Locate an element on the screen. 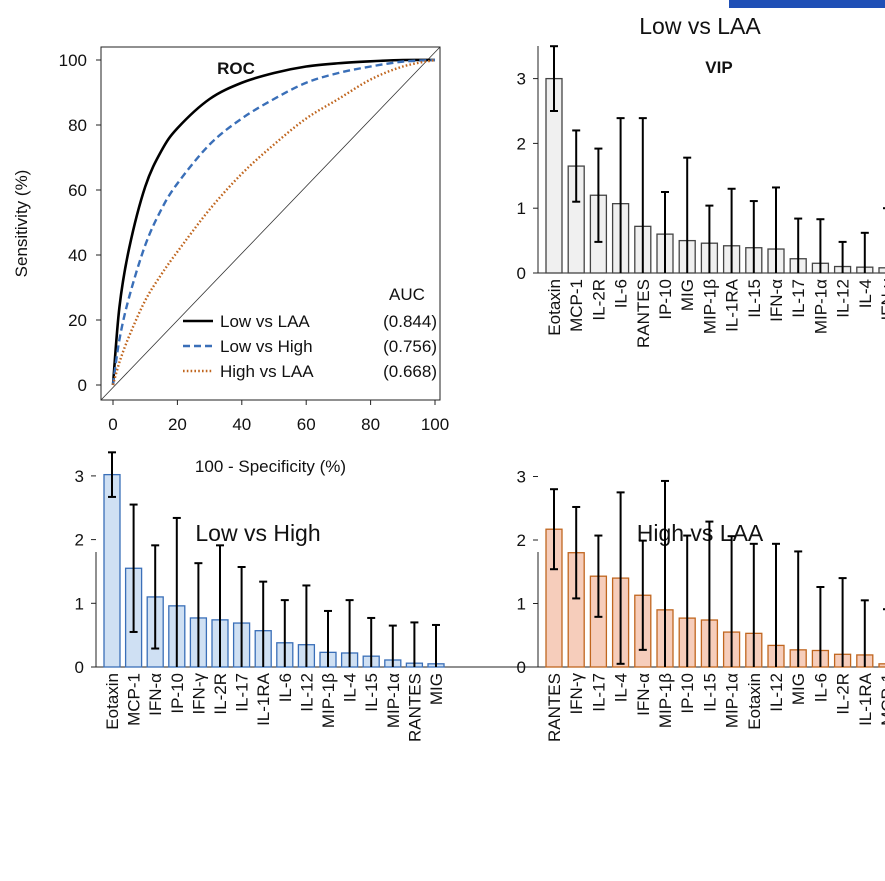  bar-category-label-5: MIP-1β is located at coordinates (665, 700).